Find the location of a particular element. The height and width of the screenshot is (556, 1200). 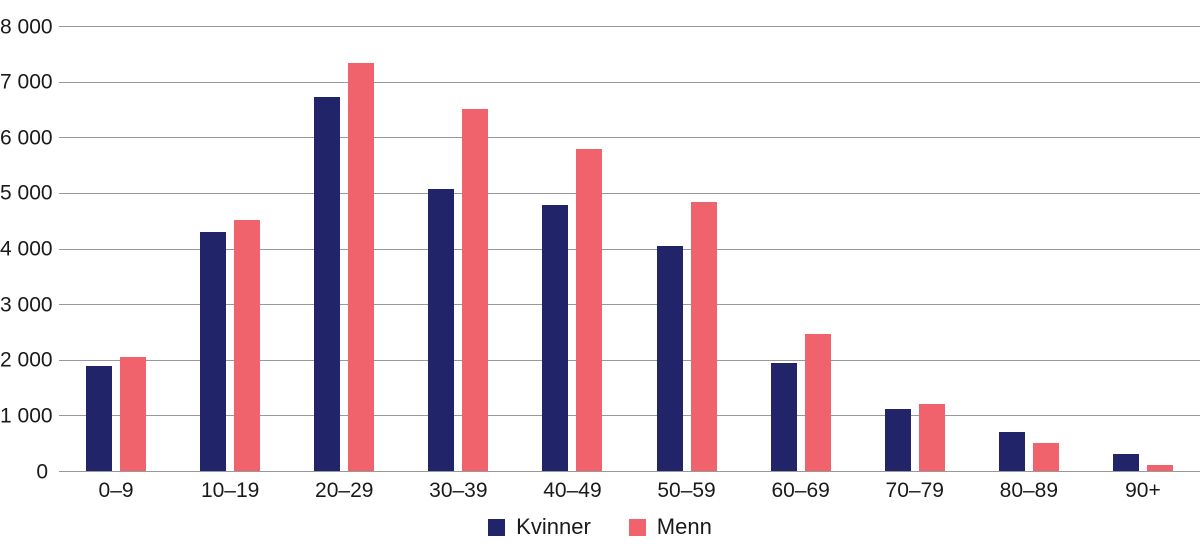

legend-swatch-kvinner-icon is located at coordinates (497, 527).